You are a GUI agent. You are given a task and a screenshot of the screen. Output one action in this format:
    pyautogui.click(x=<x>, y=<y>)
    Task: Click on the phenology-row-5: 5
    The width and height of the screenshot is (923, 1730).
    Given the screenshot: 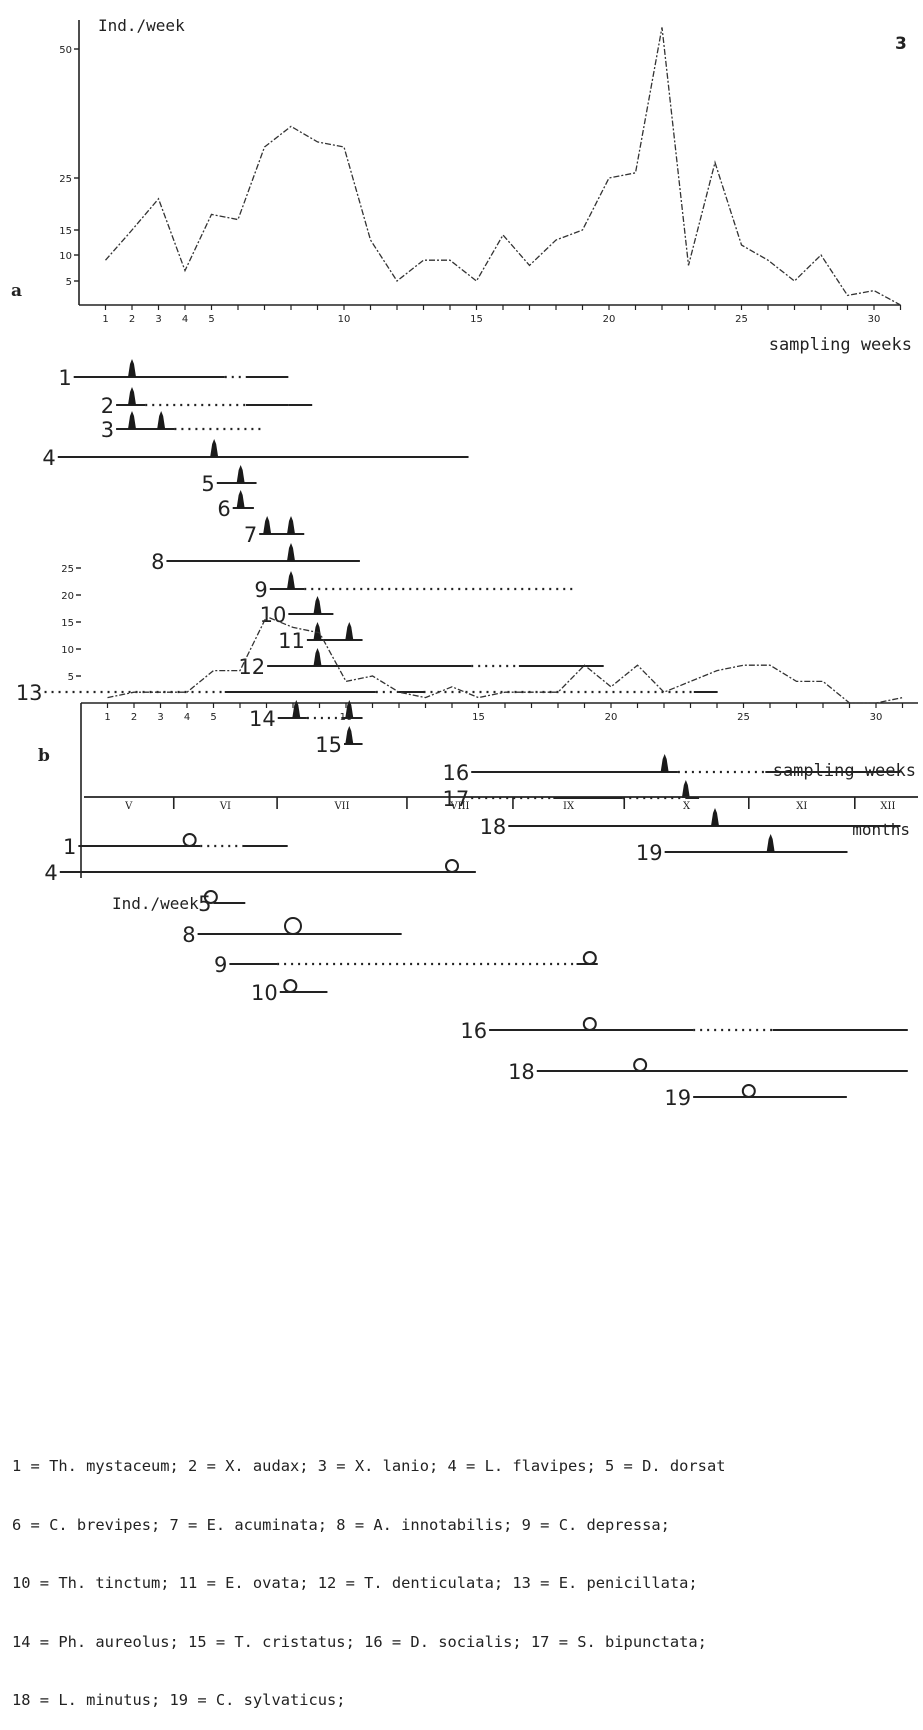 What is the action you would take?
    pyautogui.click(x=229, y=480)
    